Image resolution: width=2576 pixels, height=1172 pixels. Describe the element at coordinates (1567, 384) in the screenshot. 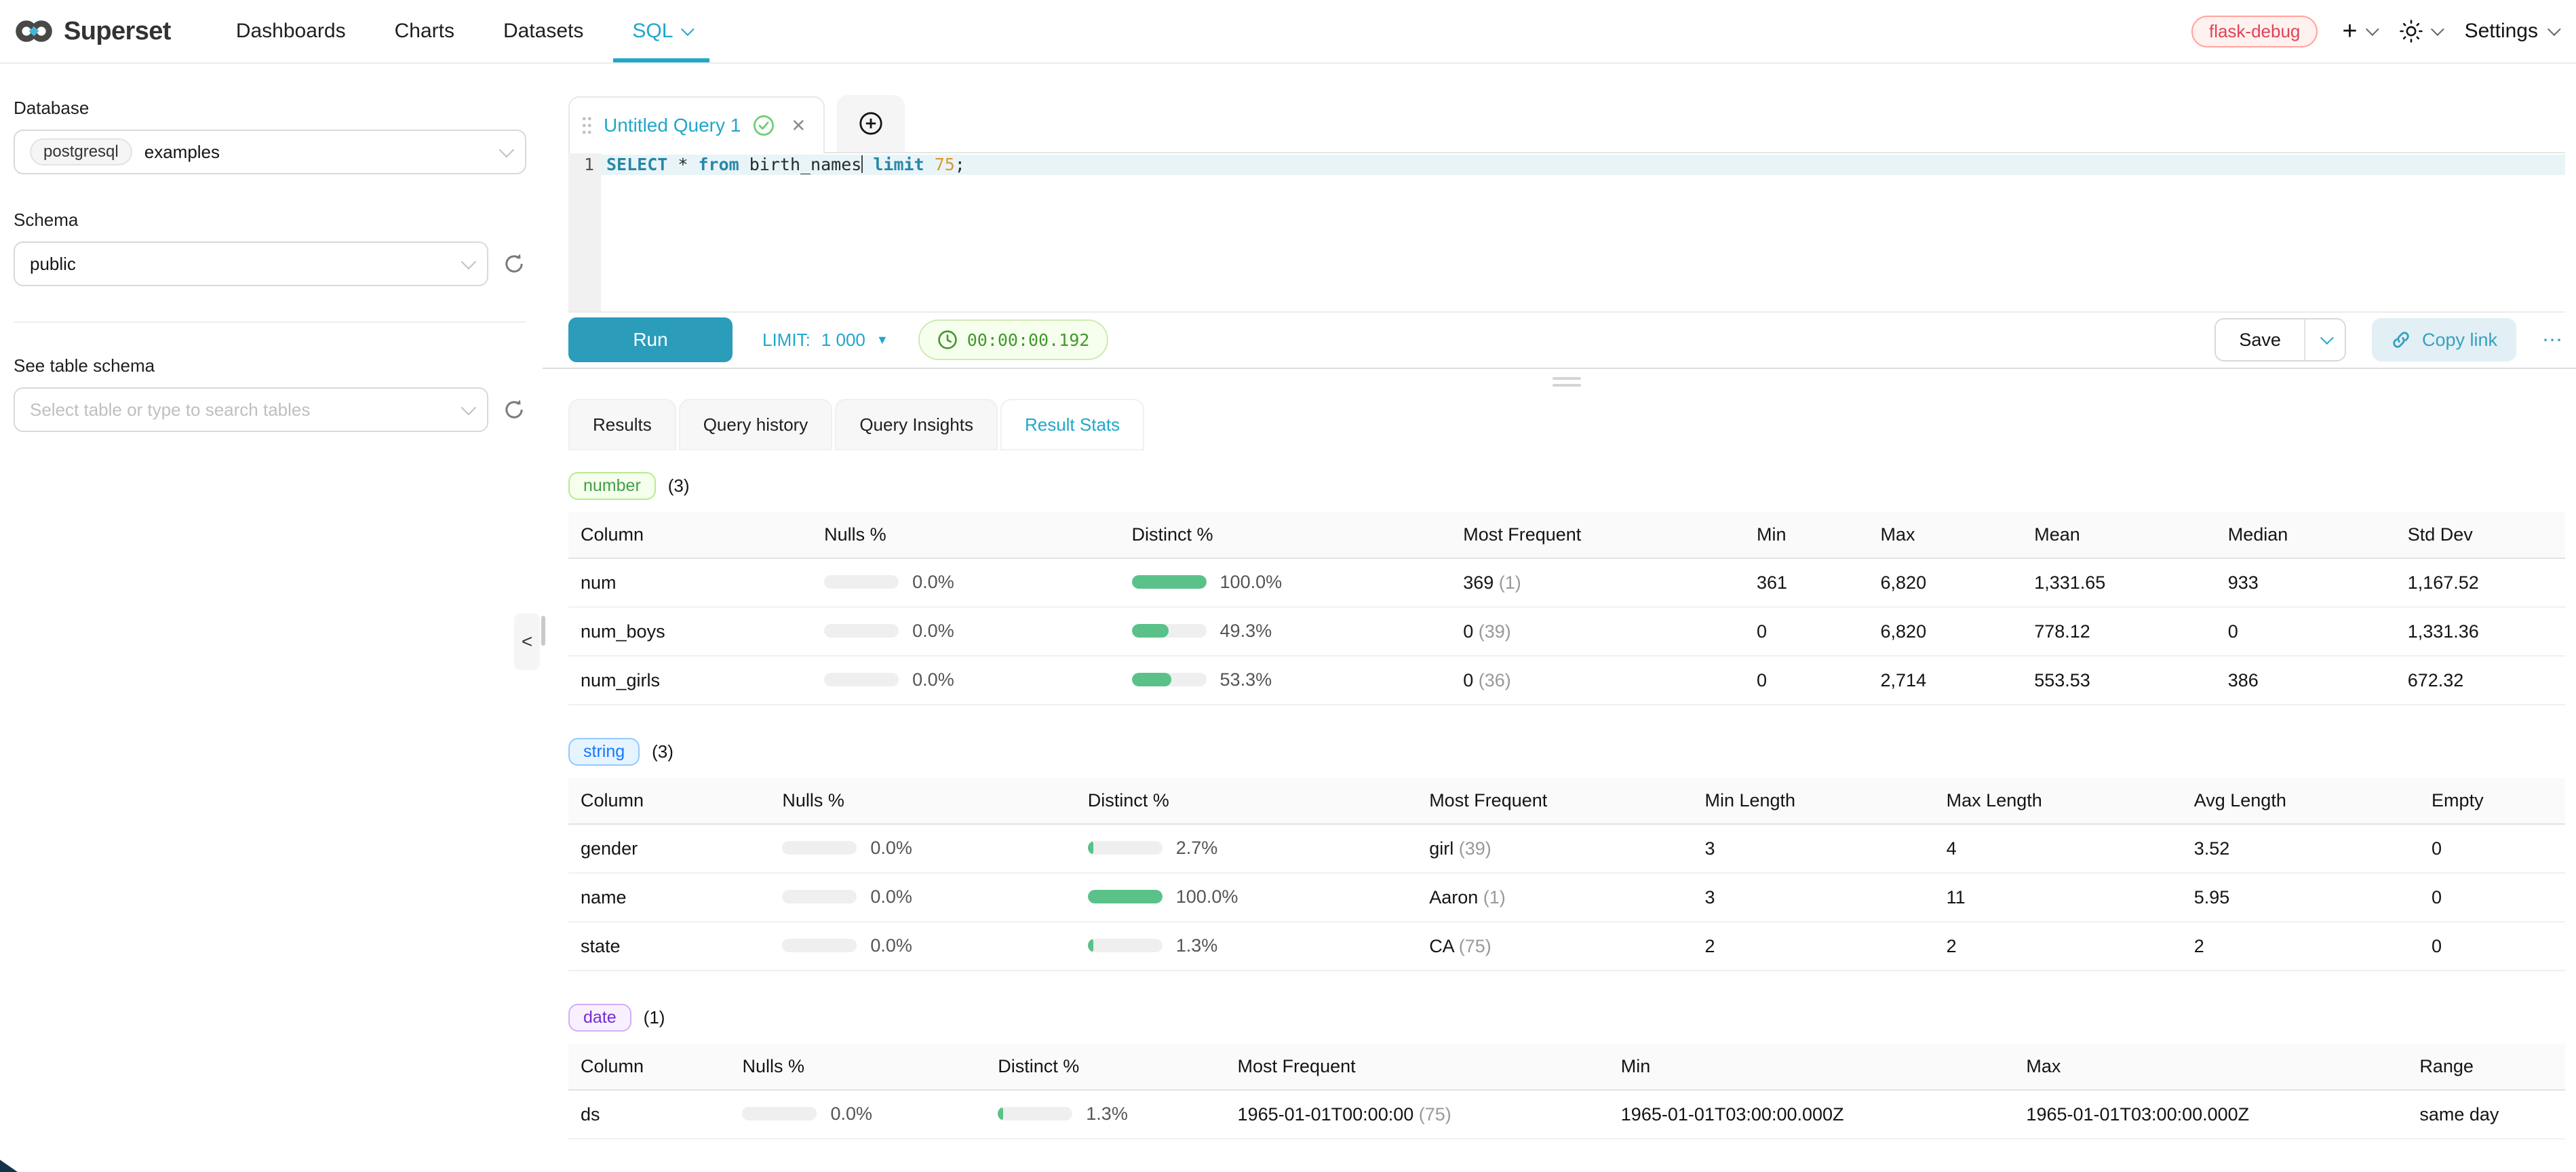

I see `resize-drag-handle` at that location.